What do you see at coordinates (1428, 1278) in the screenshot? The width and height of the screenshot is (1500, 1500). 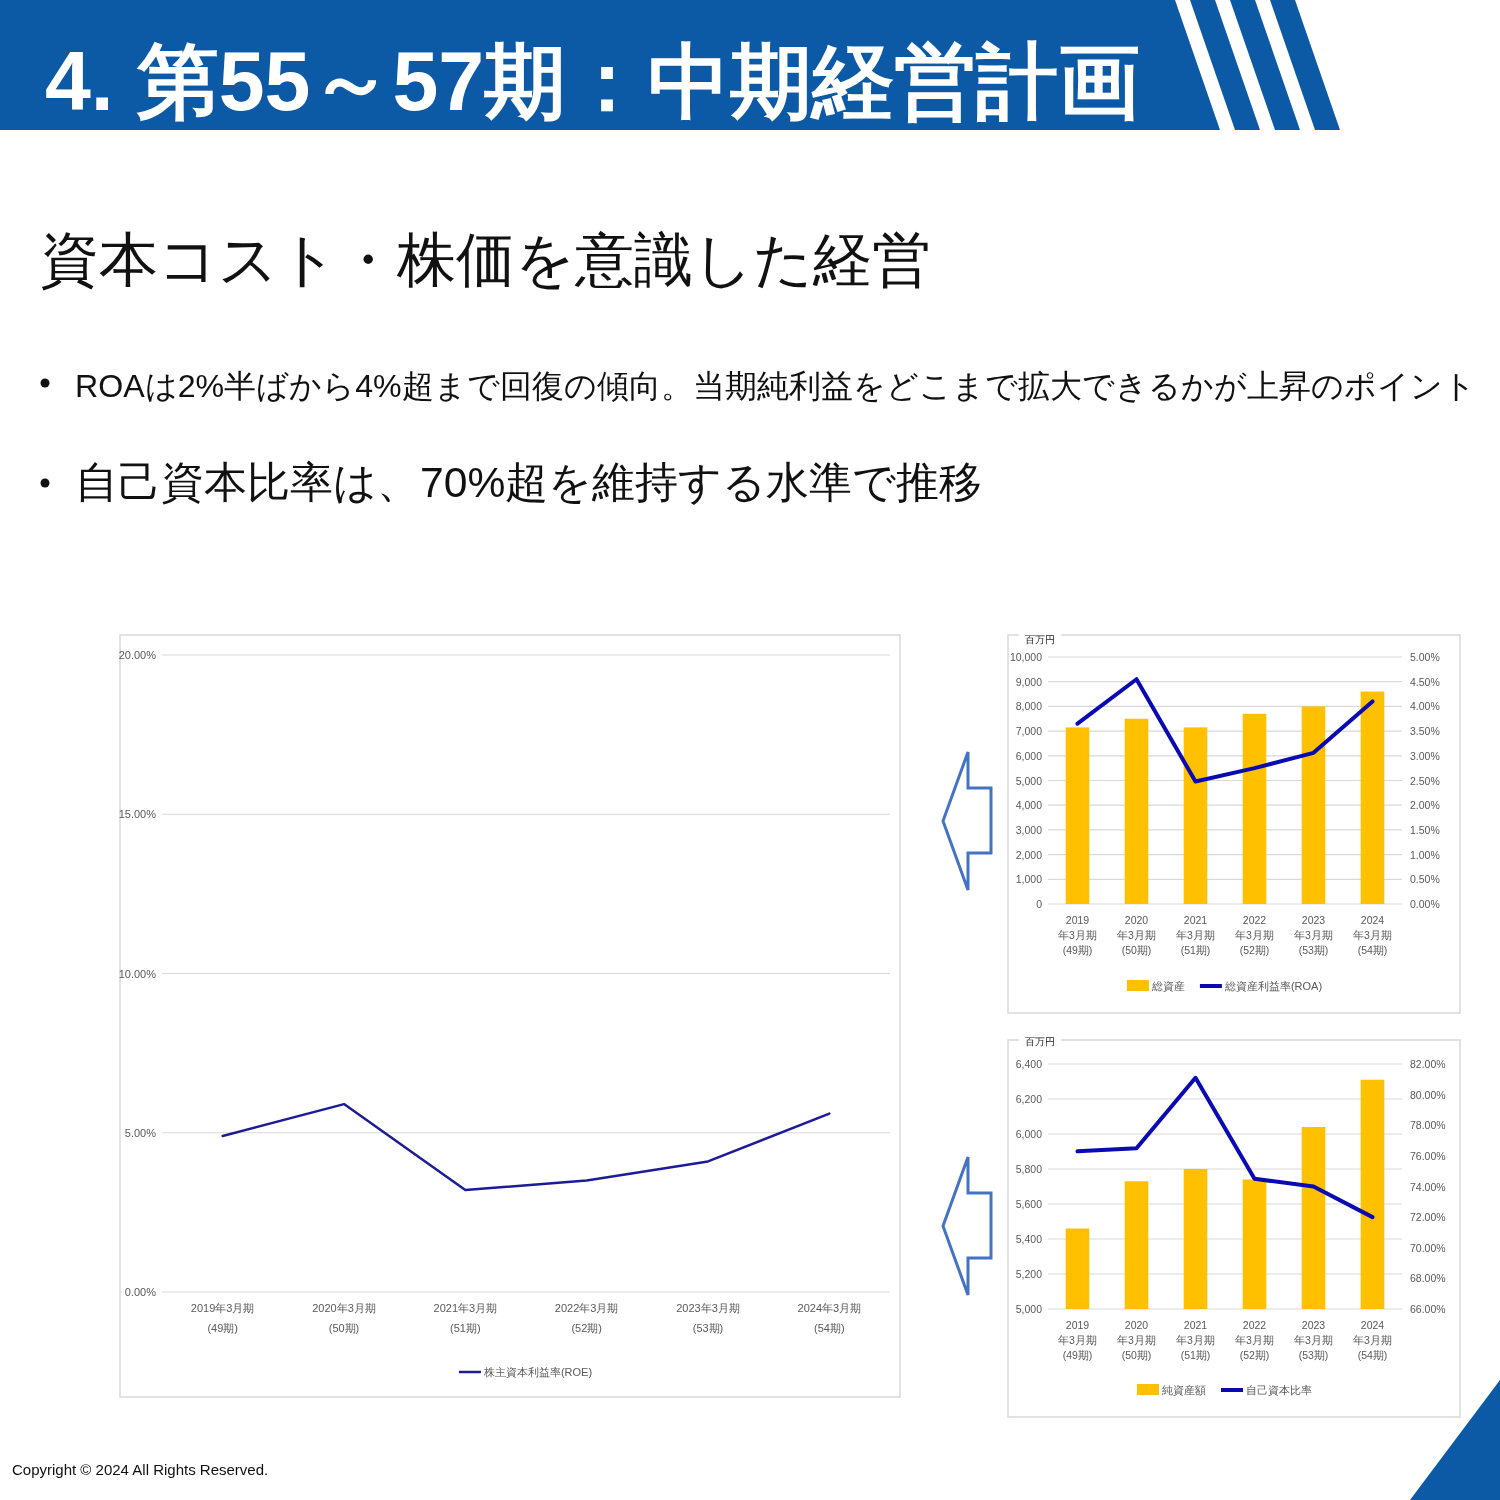 I see `y2-tick-label: 68.00%` at bounding box center [1428, 1278].